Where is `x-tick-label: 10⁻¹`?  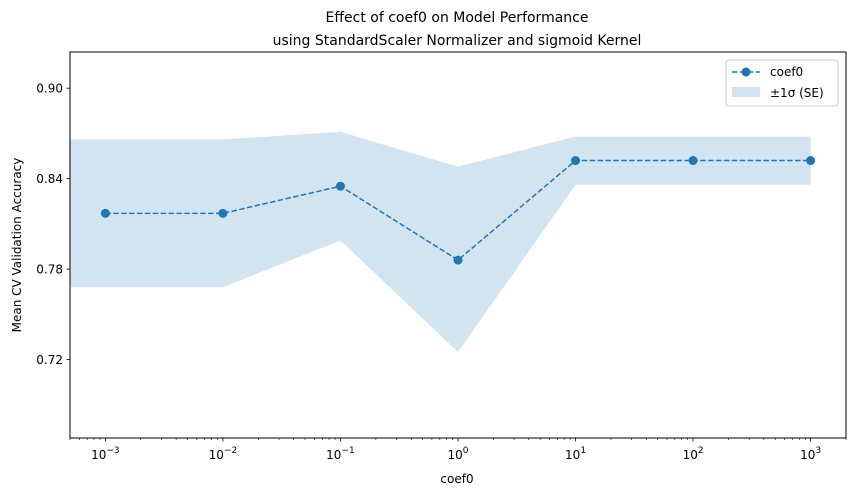 x-tick-label: 10⁻¹ is located at coordinates (340, 454).